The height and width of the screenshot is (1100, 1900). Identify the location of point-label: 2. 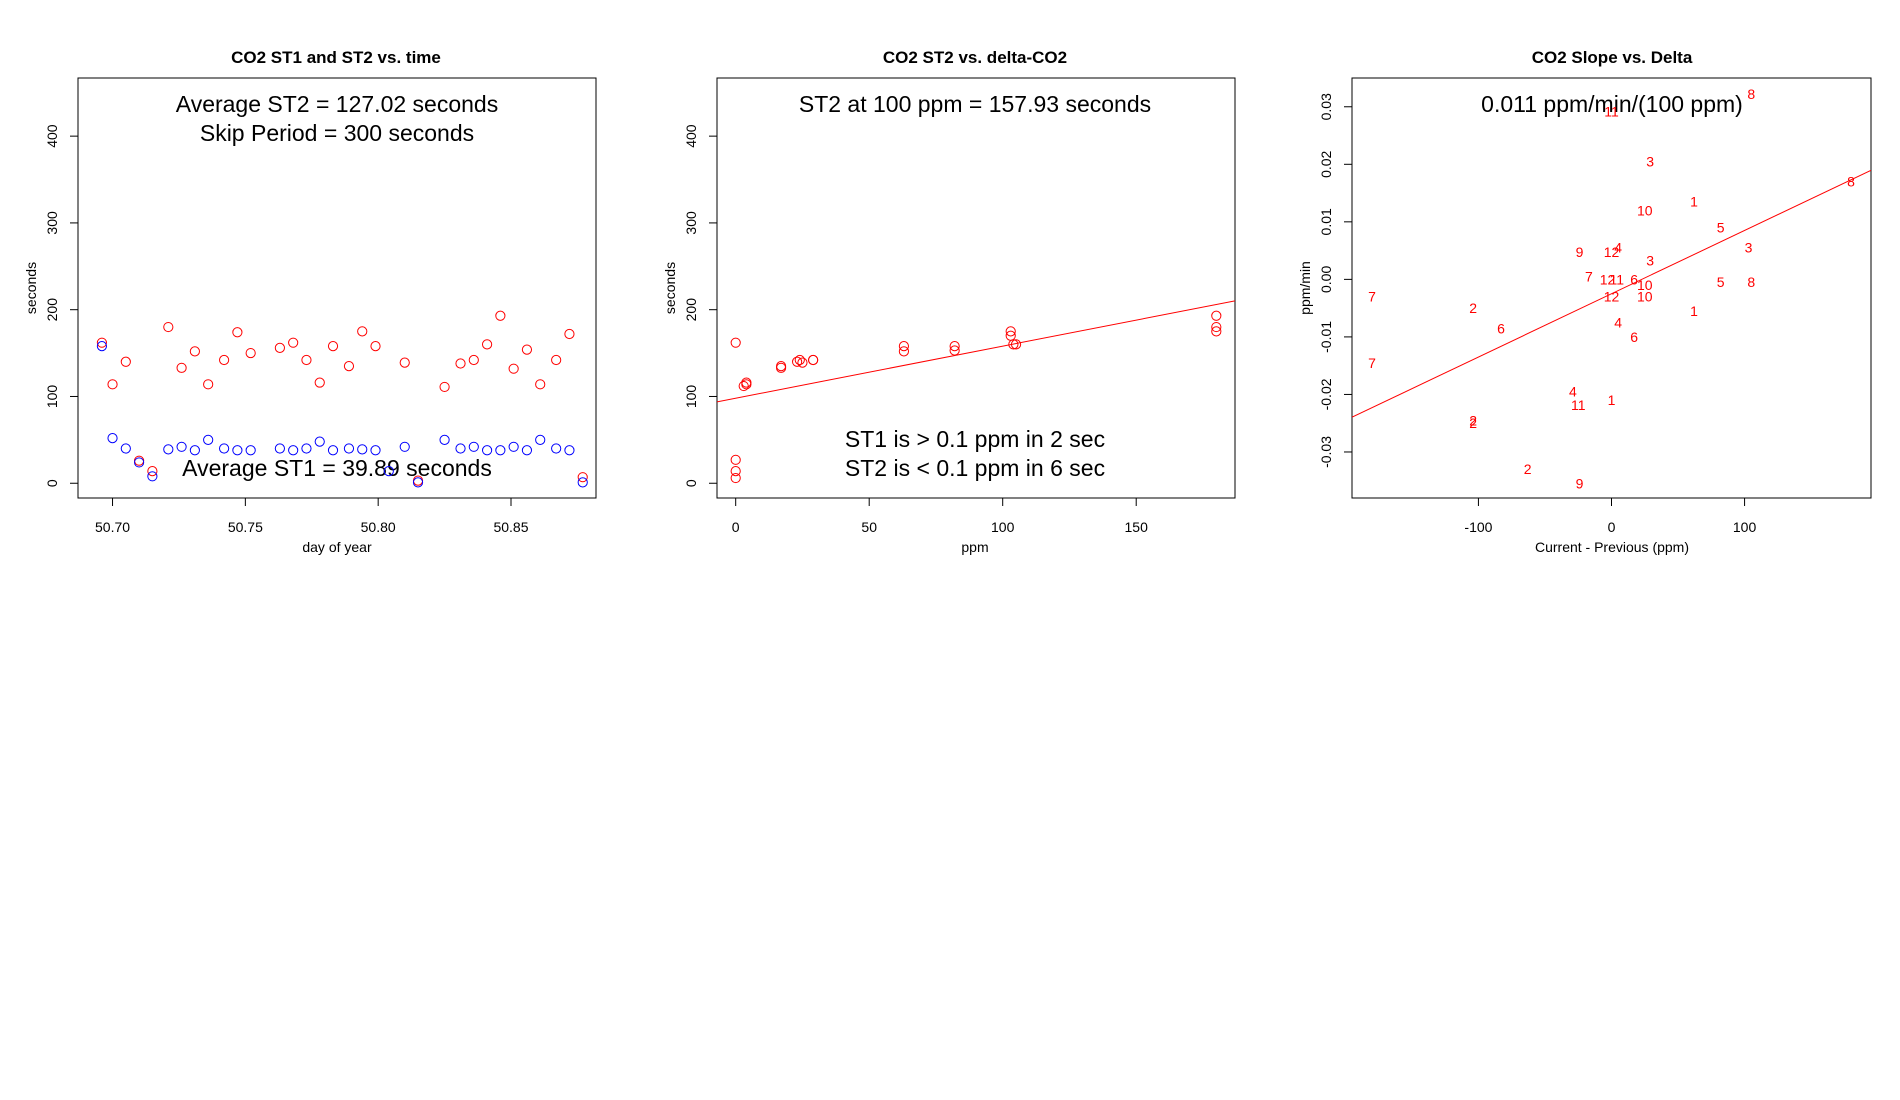
(1473, 423).